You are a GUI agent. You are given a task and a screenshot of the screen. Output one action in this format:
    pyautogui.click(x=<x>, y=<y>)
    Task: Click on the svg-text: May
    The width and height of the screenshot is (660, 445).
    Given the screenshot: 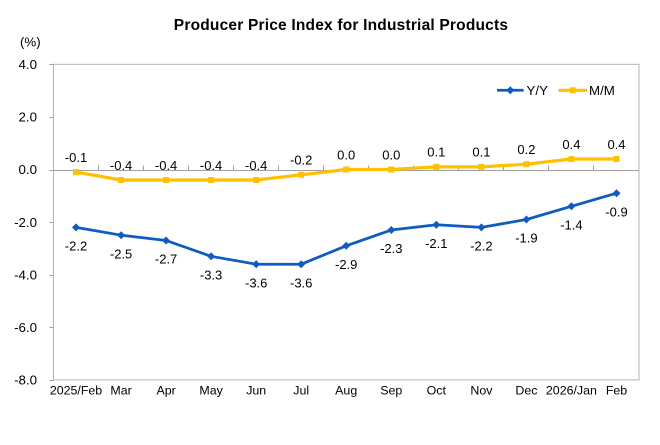 What is the action you would take?
    pyautogui.click(x=211, y=390)
    